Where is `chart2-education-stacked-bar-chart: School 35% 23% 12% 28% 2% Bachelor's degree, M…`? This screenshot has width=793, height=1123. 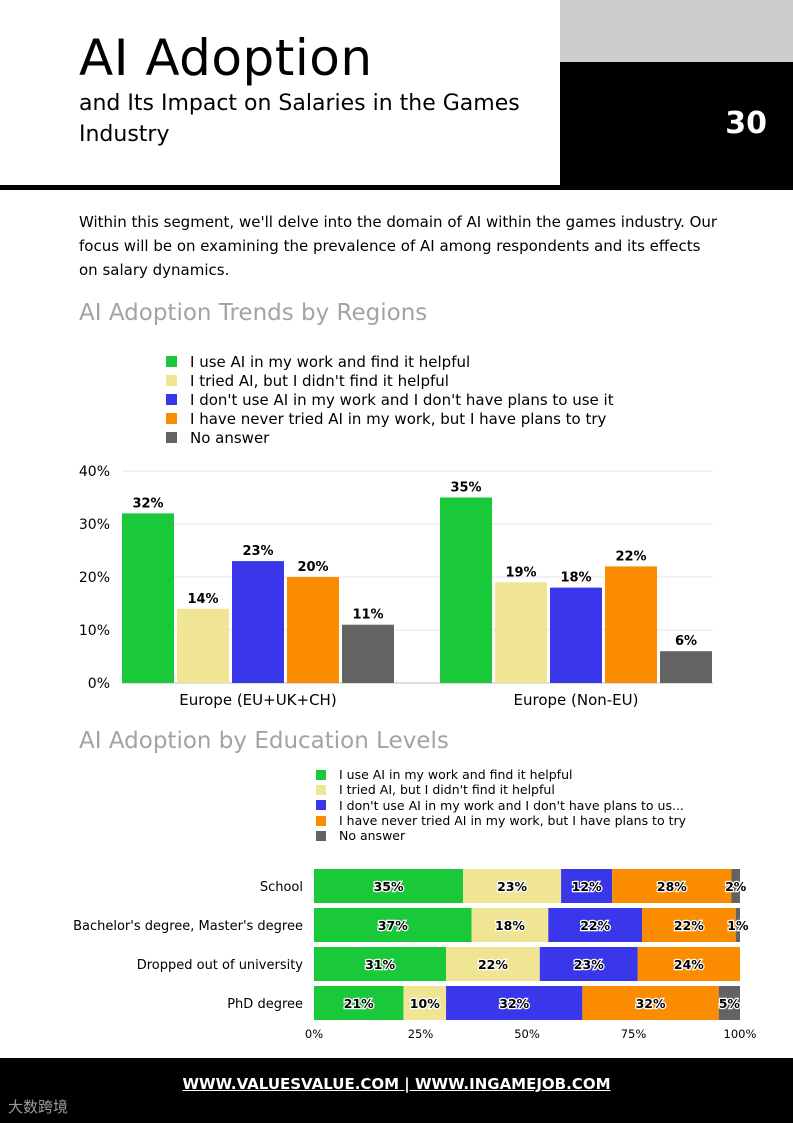
chart2-education-stacked-bar-chart: School 35% 23% 12% 28% 2% Bachelor's degree, M… is located at coordinates (415, 955).